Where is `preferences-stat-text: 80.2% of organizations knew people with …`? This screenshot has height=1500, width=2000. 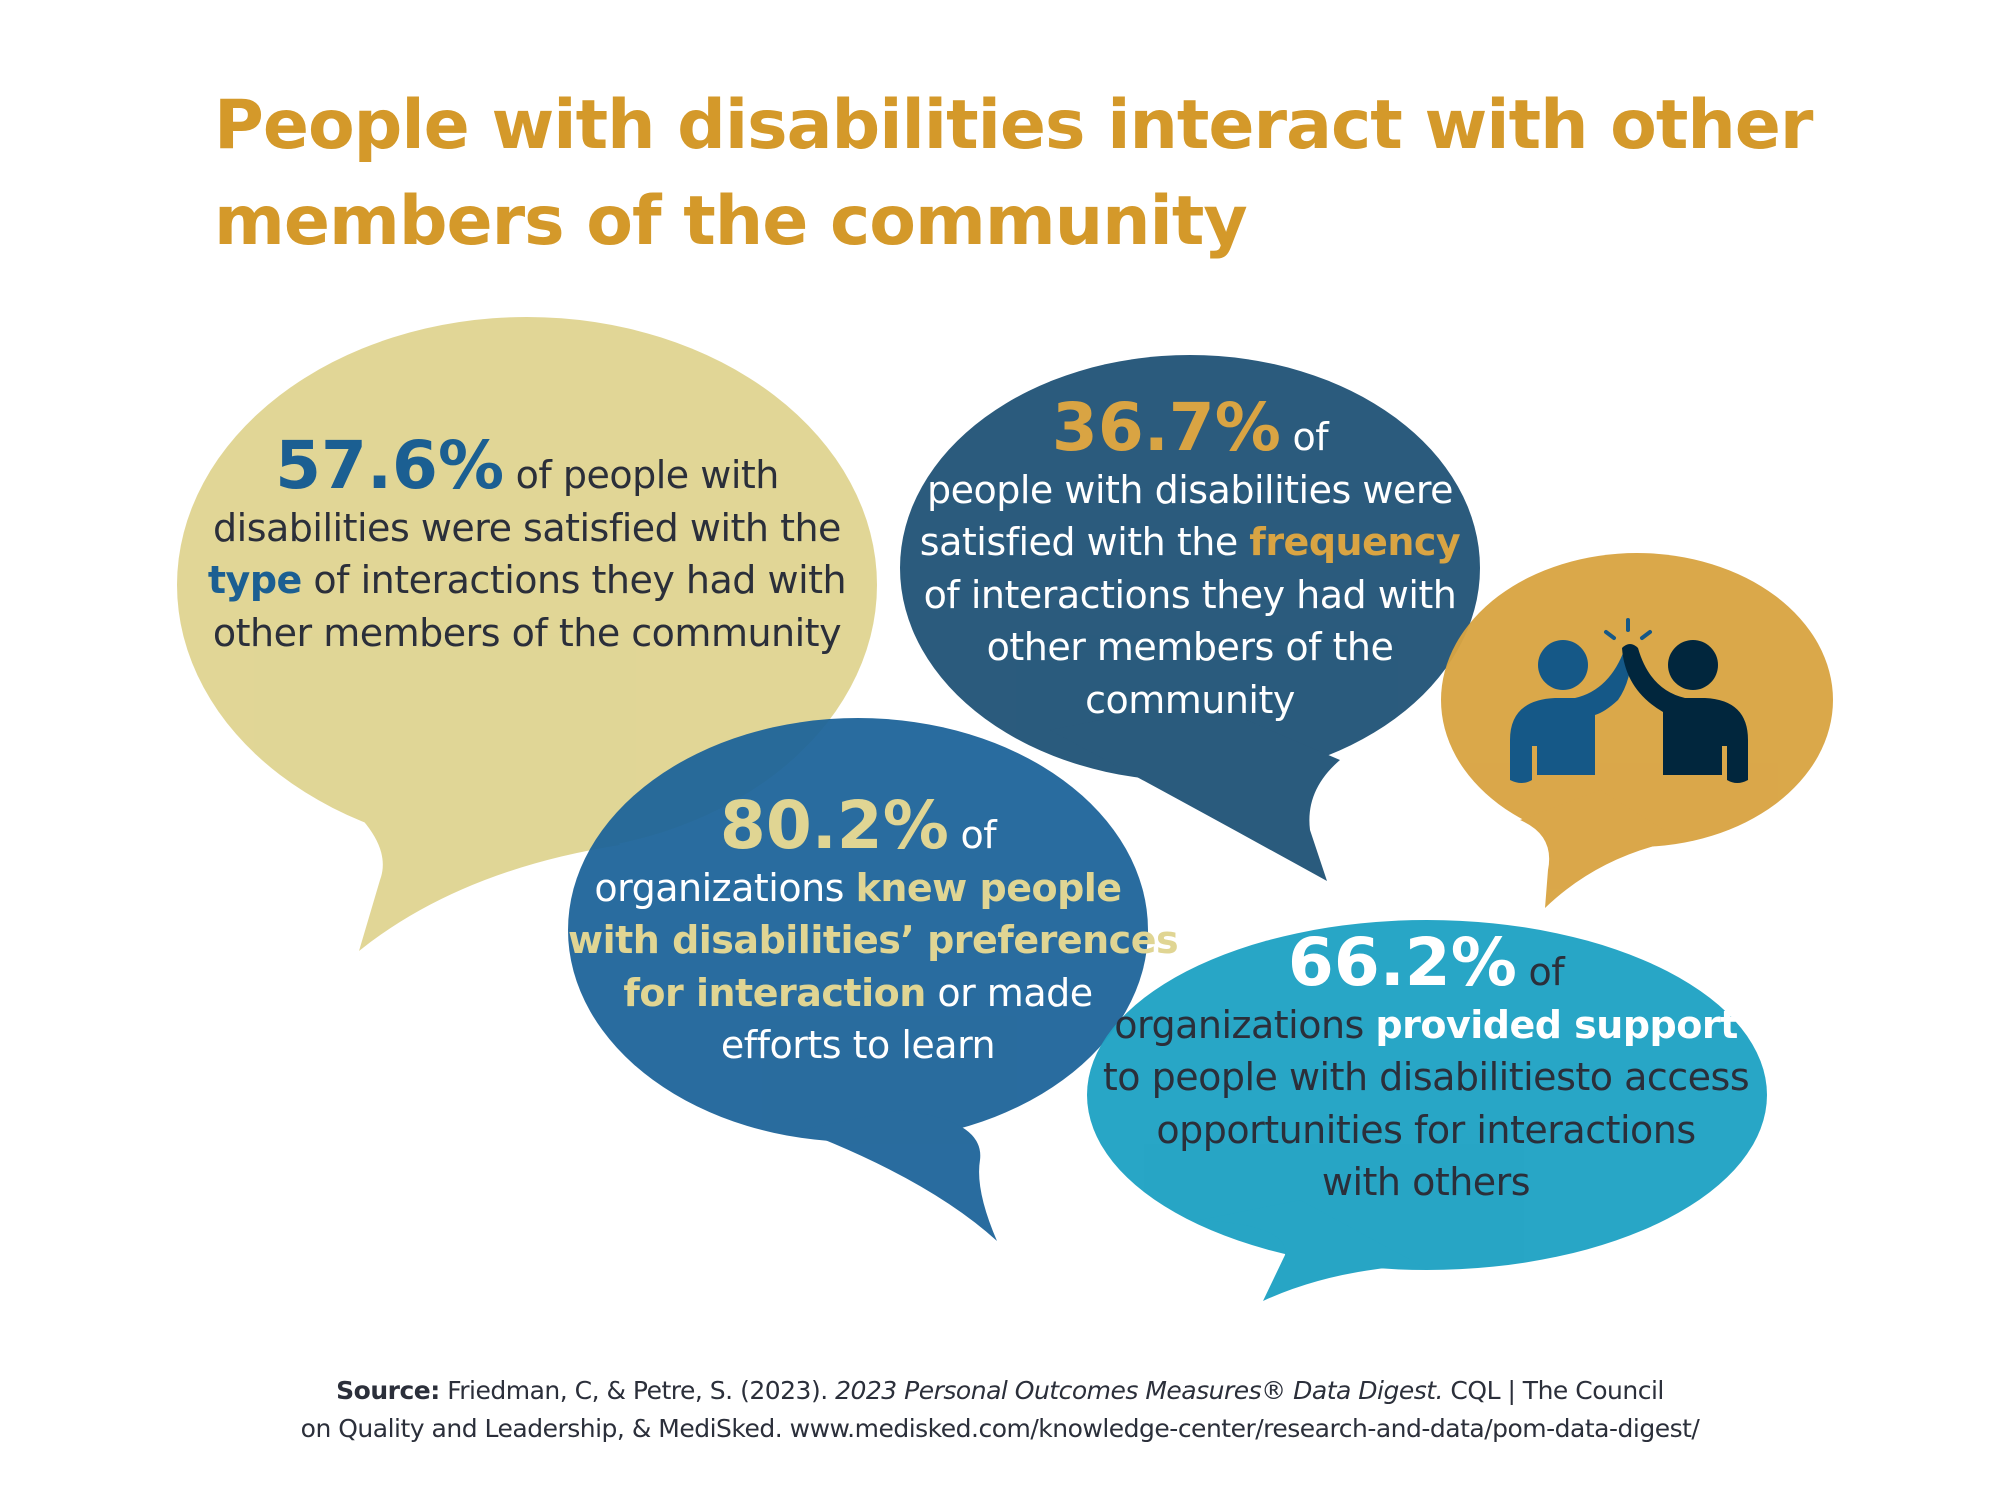 preferences-stat-text: 80.2% of organizations knew people with … is located at coordinates (873, 932).